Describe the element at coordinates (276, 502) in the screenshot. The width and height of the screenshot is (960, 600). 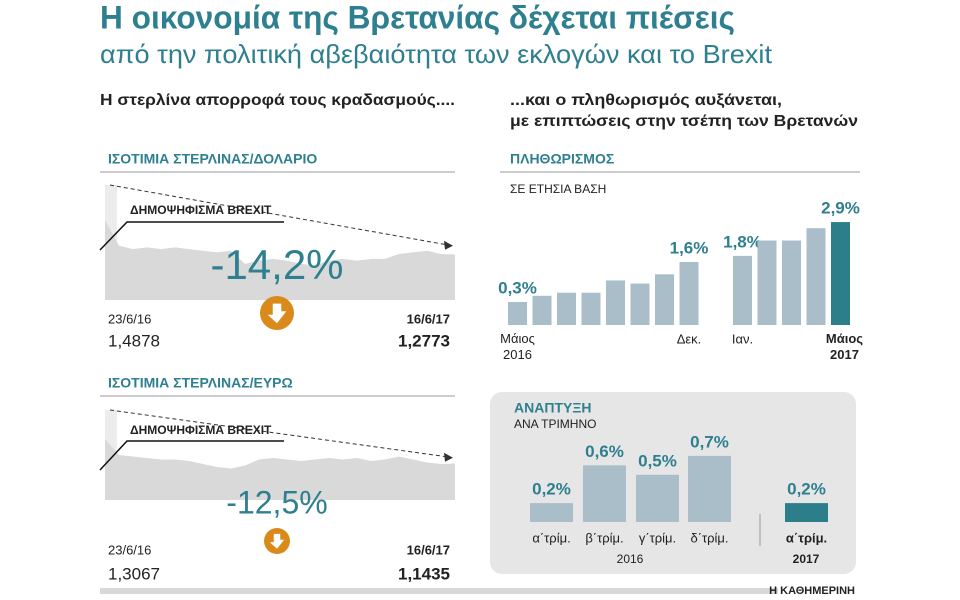
I see `change-label: -12,5%` at that location.